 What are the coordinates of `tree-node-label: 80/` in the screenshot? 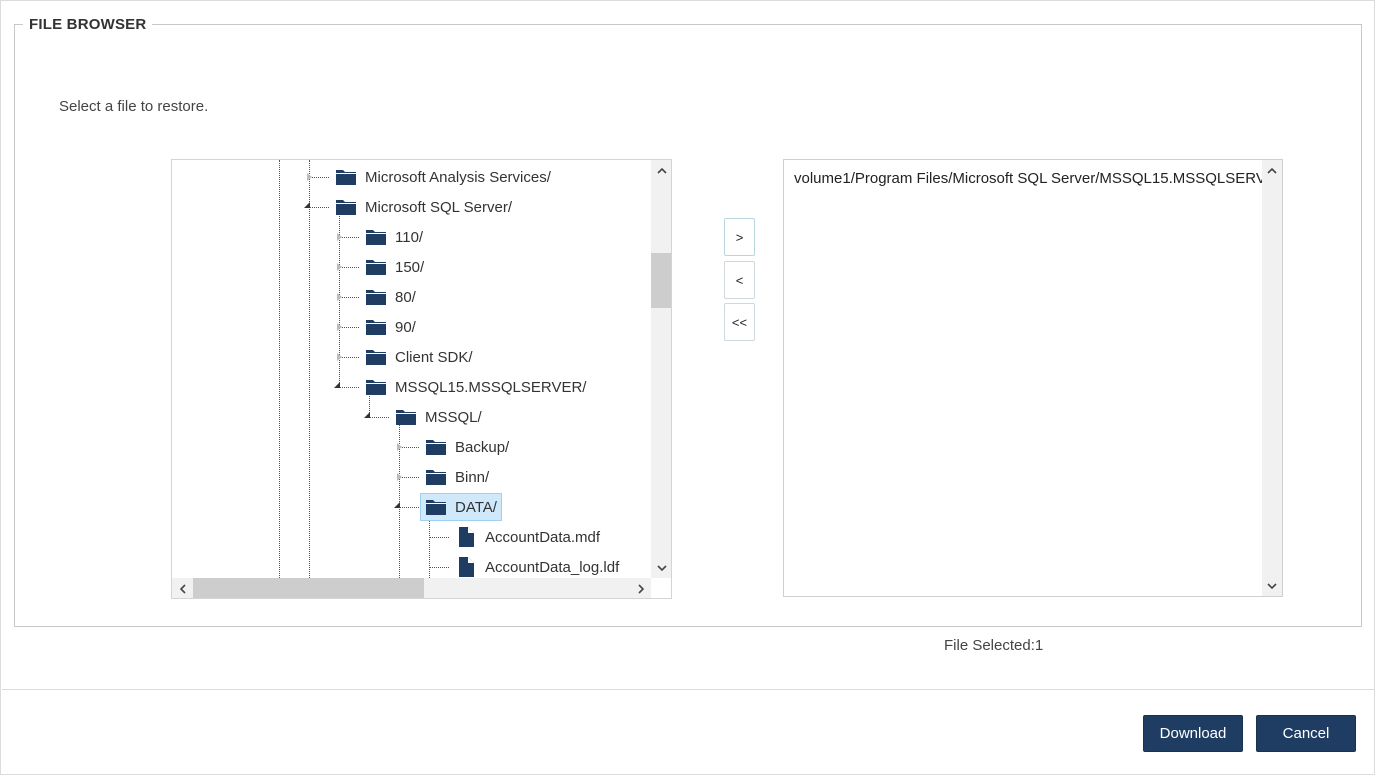 It's located at (405, 297).